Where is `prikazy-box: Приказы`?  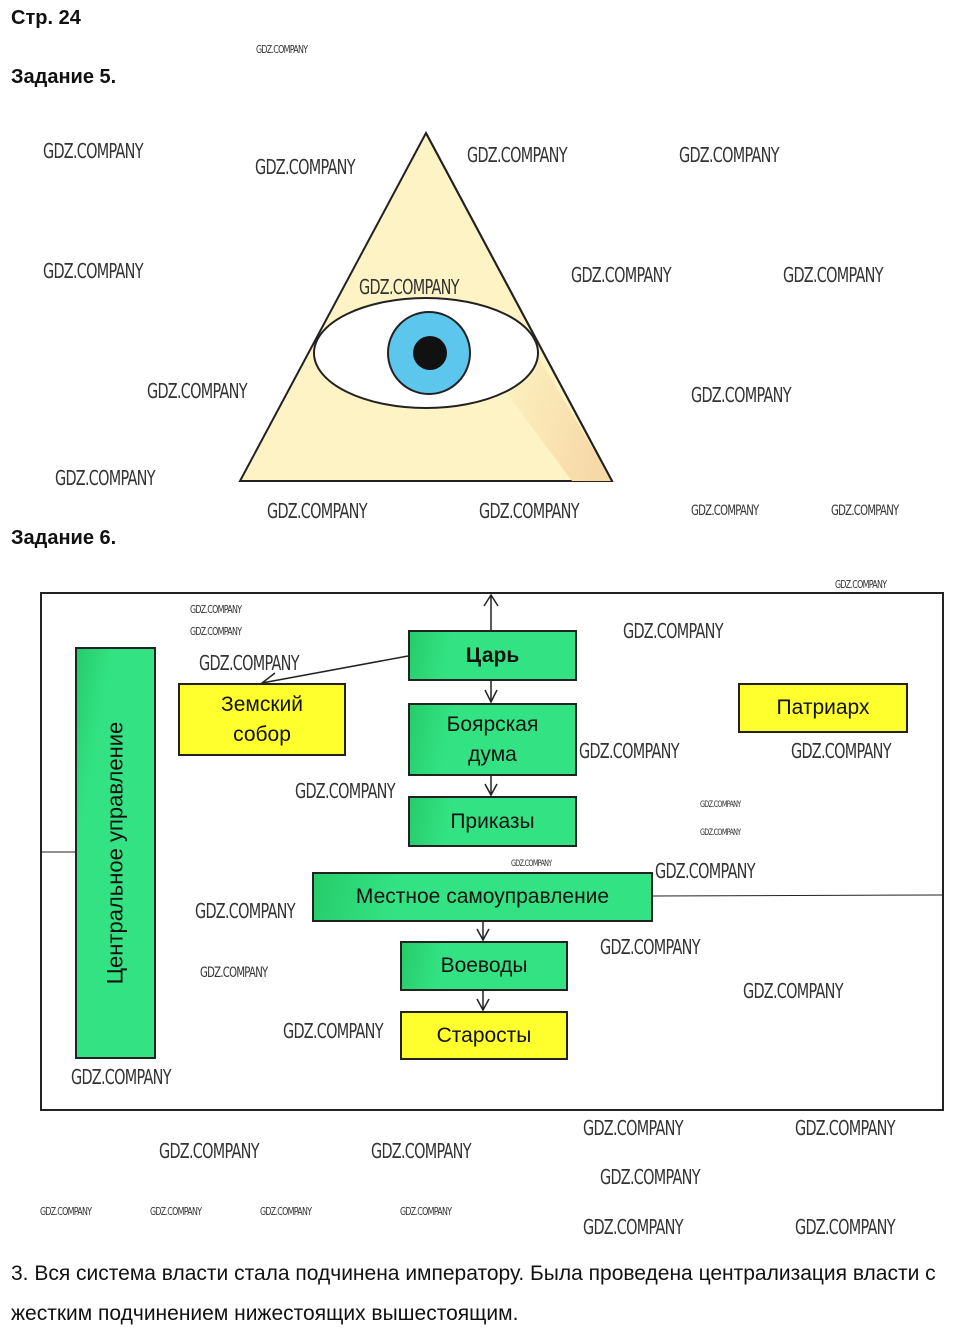
prikazy-box: Приказы is located at coordinates (492, 821).